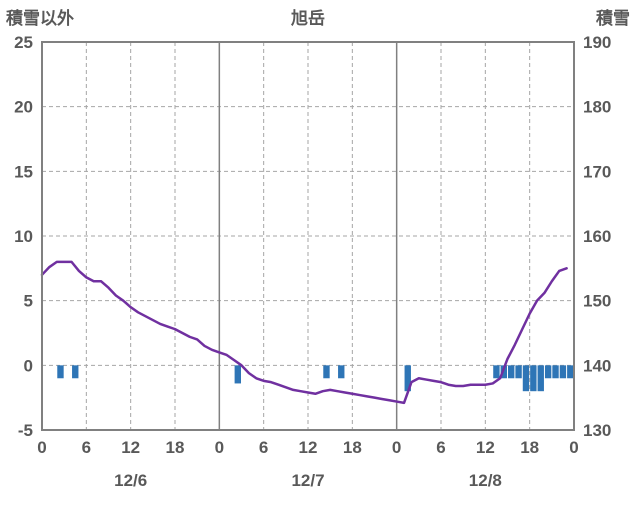 The image size is (636, 506). What do you see at coordinates (23, 42) in the screenshot?
I see `left-axis-tick-label: 25` at bounding box center [23, 42].